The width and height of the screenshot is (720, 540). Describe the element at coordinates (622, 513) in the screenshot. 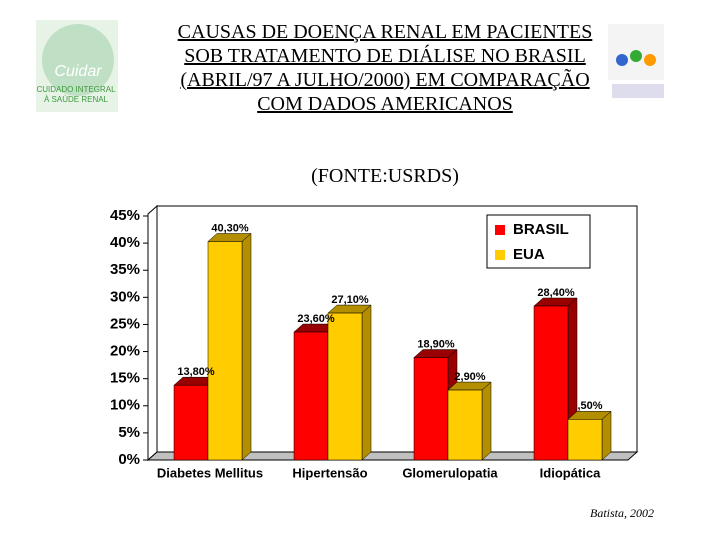

I see `source-note: Batista, 2002` at that location.